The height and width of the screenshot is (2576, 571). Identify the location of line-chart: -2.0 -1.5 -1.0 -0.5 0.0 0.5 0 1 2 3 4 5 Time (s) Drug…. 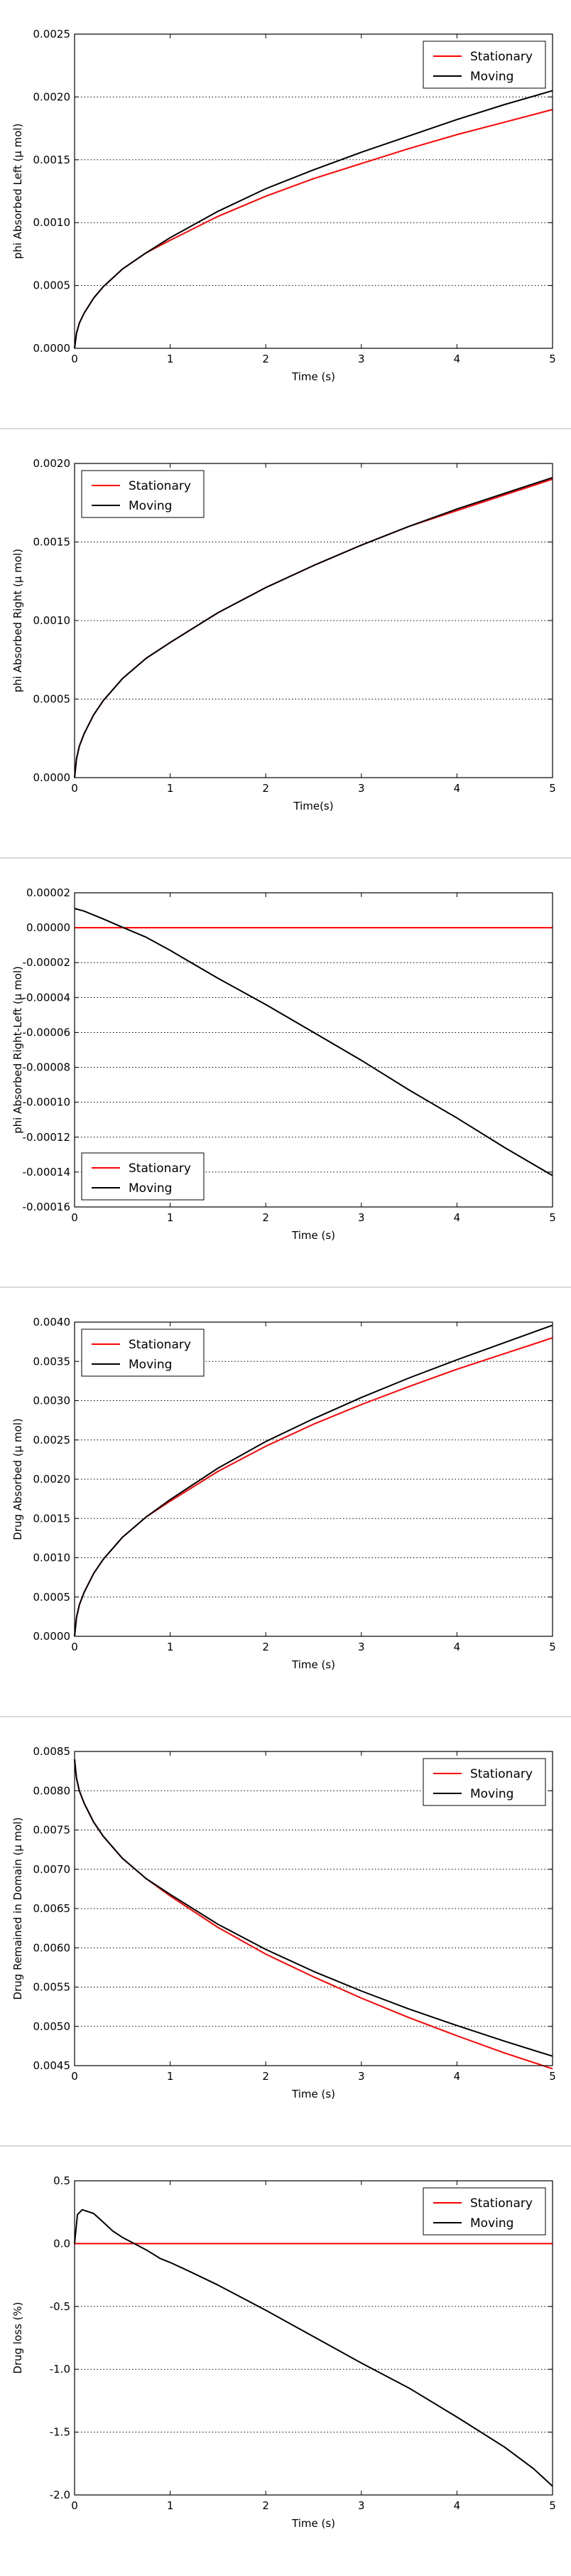
(283, 2352).